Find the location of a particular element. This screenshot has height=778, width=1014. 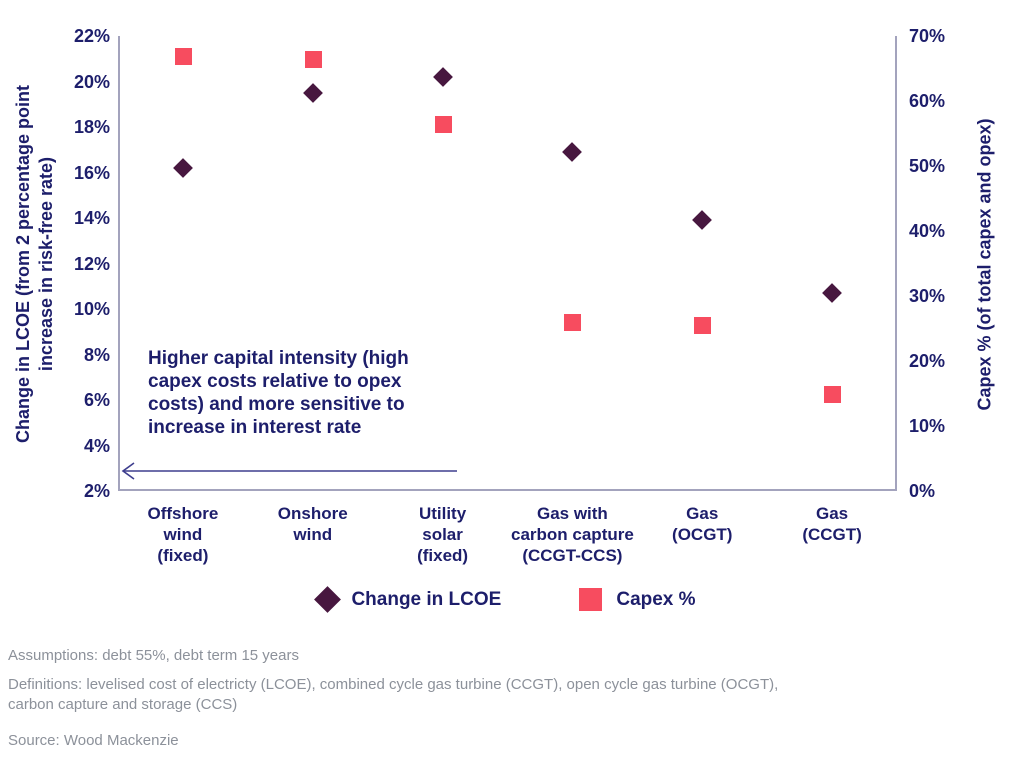

left-axis-tick-label: 20% is located at coordinates (91, 81).